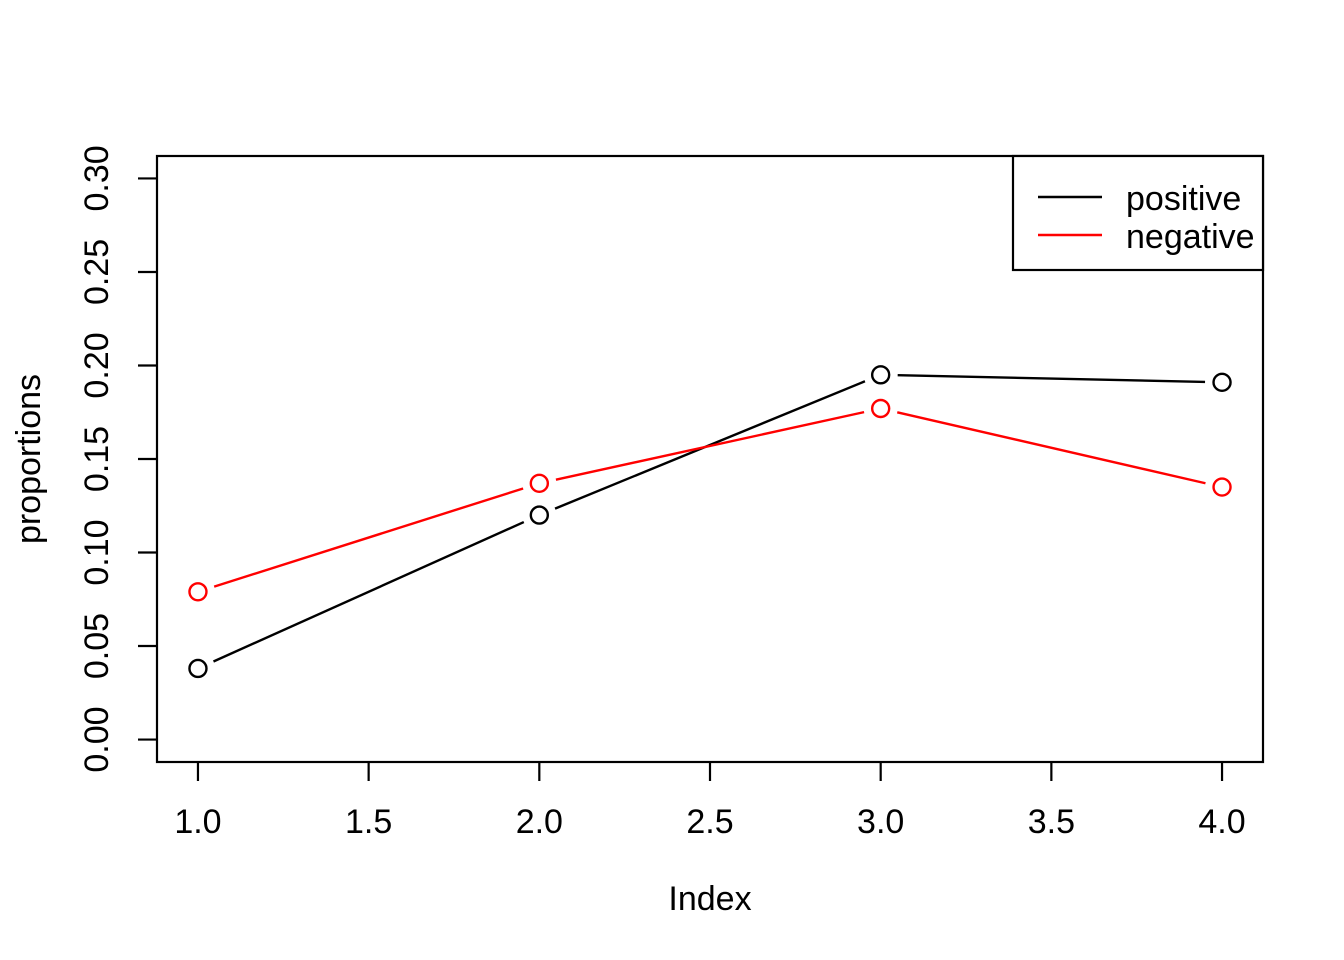 Image resolution: width=1344 pixels, height=960 pixels. I want to click on y-tick-label: 0.10, so click(97, 552).